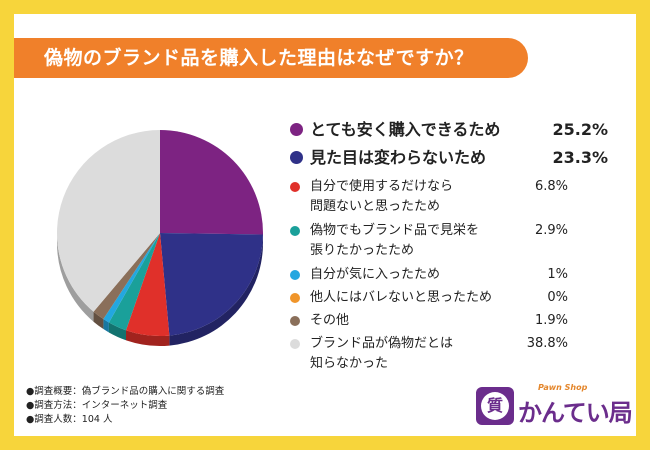  I want to click on legend-label: 偽物でもブランド品で見栄を, so click(395, 230).